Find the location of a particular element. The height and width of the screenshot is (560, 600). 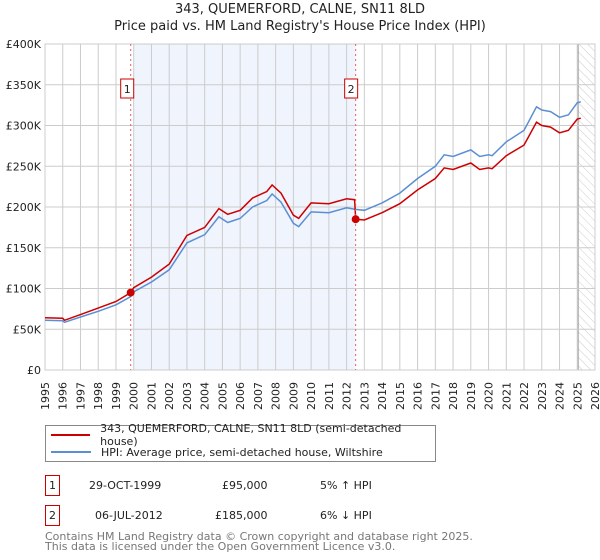

transaction-row: 1 29-OCT-1999 £95,000 5% ↑ HPI is located at coordinates (255, 486).